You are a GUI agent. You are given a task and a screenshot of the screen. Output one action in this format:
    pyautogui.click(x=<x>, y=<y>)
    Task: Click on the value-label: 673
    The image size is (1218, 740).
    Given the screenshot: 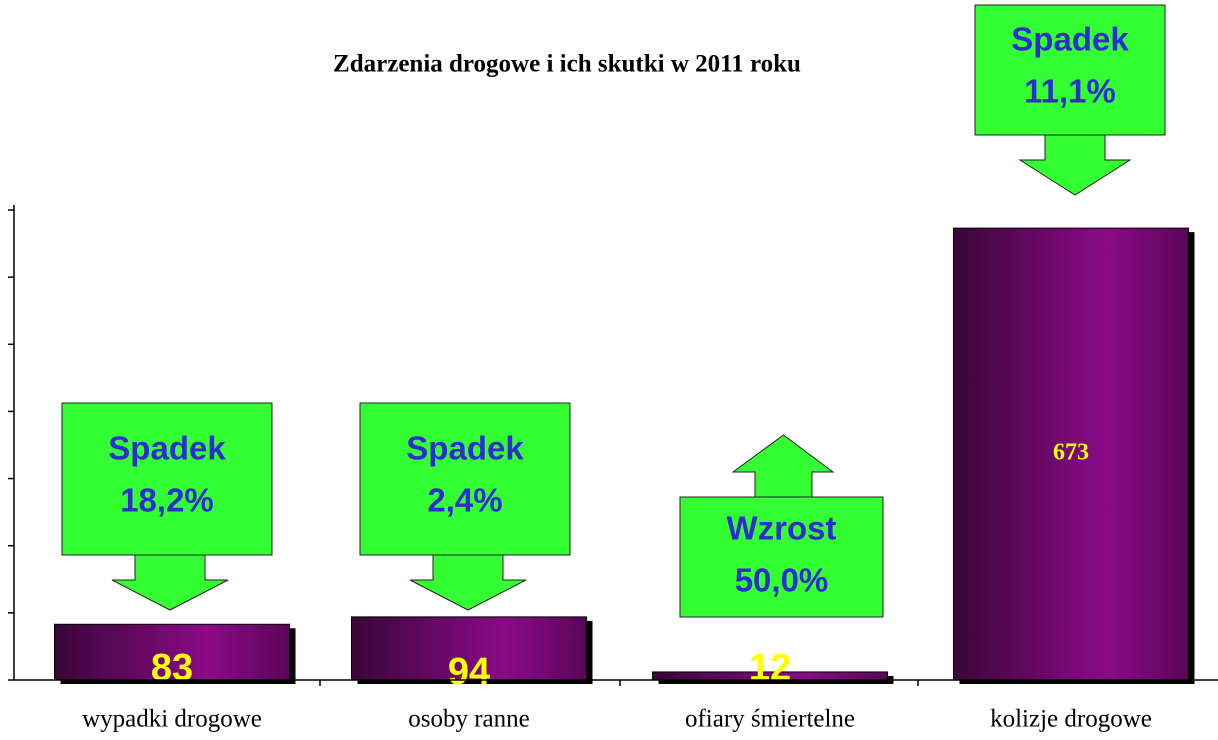 What is the action you would take?
    pyautogui.click(x=1071, y=453)
    